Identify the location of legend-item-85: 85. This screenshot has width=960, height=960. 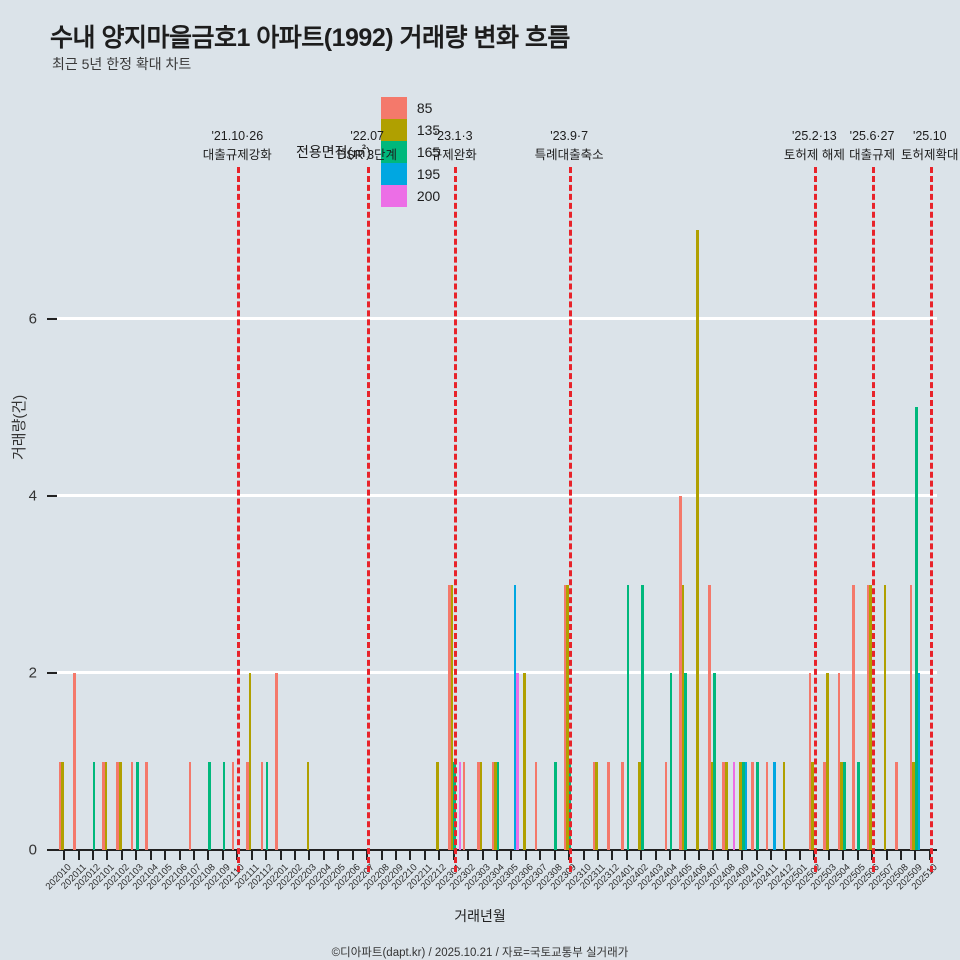
(416, 108).